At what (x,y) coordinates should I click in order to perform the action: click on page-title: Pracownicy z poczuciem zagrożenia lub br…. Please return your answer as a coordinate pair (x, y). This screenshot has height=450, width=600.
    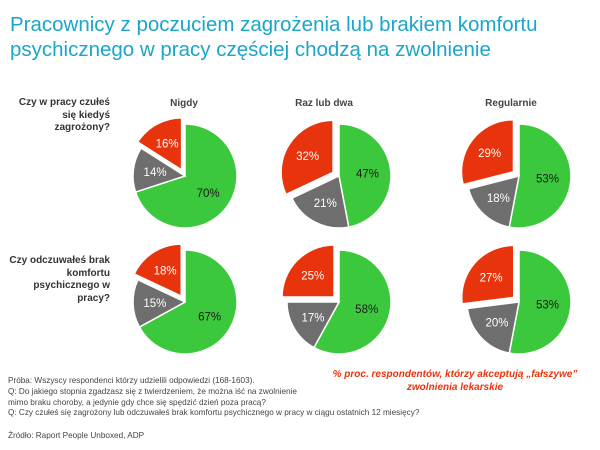
    Looking at the image, I should click on (274, 37).